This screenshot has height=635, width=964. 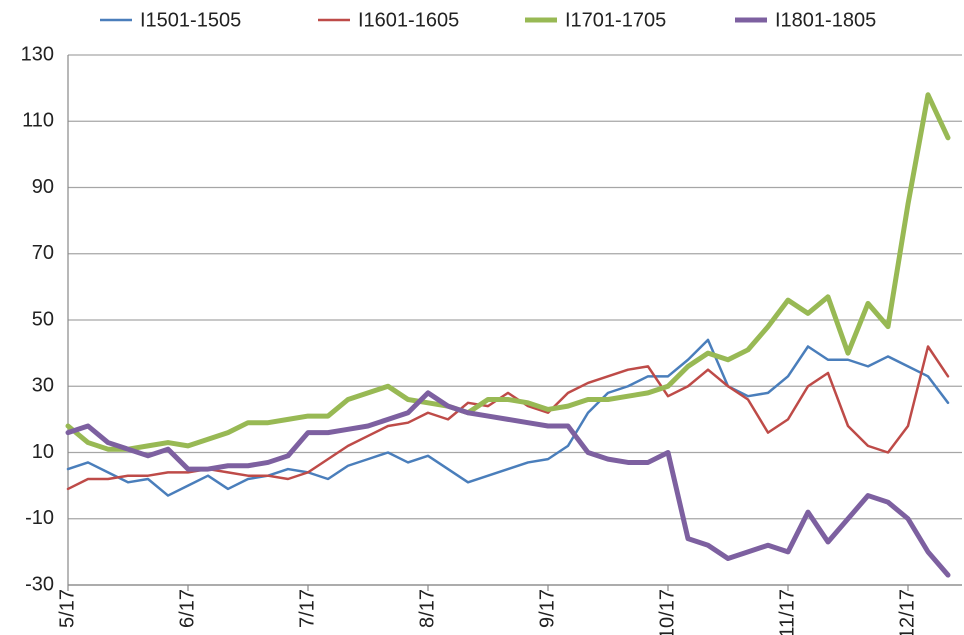 I want to click on x-tick-label: 9/17, so click(x=547, y=608).